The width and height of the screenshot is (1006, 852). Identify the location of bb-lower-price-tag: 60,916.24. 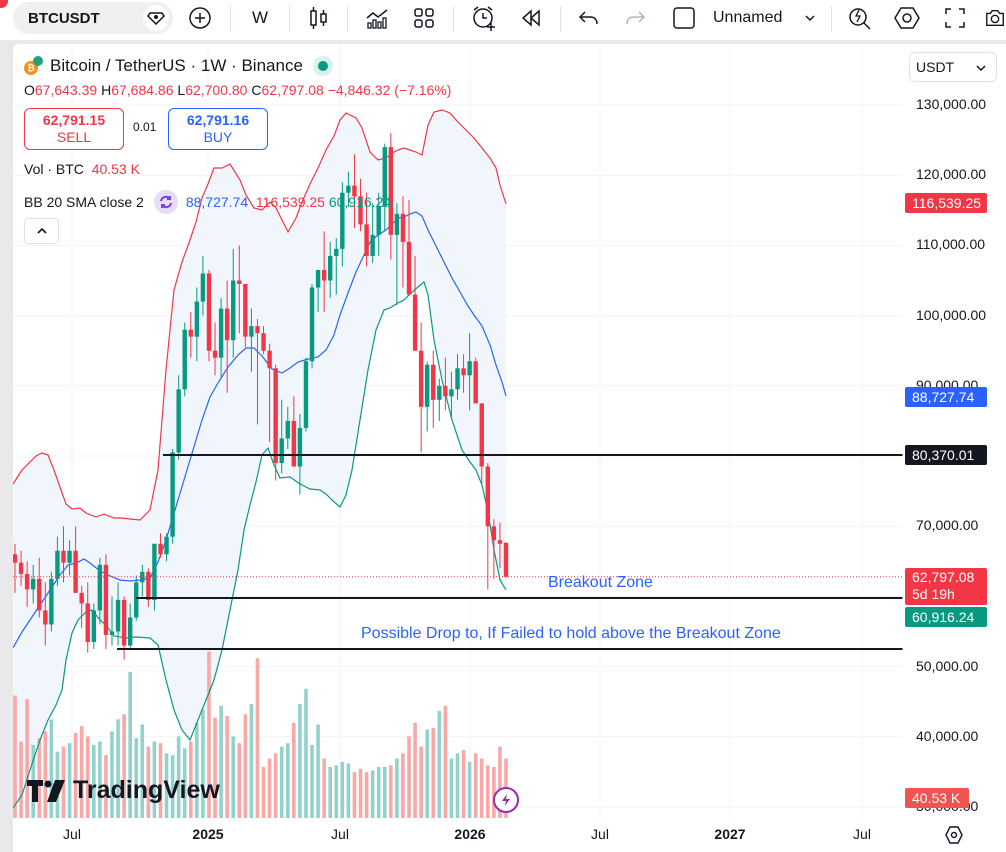
(946, 617).